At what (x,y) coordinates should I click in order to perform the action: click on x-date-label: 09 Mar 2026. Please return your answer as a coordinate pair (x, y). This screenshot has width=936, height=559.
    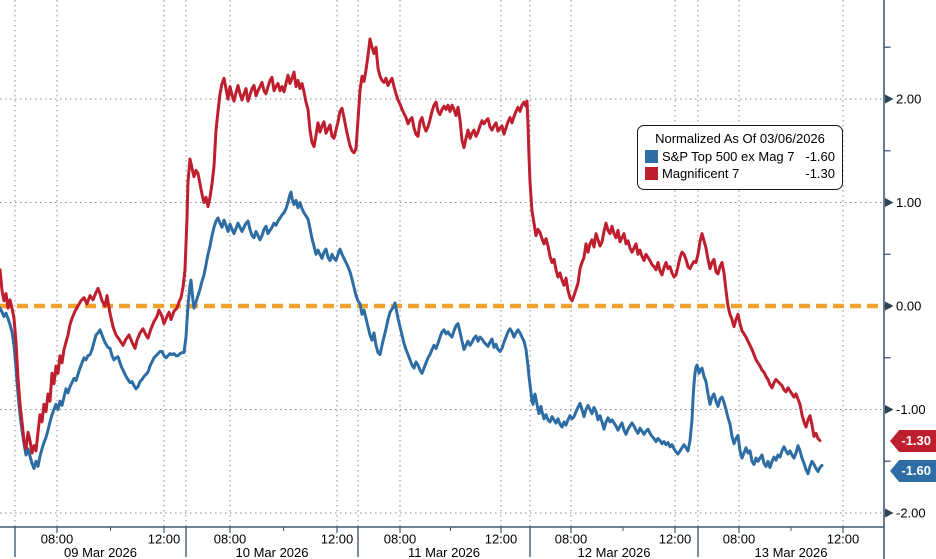
    Looking at the image, I should click on (100, 552).